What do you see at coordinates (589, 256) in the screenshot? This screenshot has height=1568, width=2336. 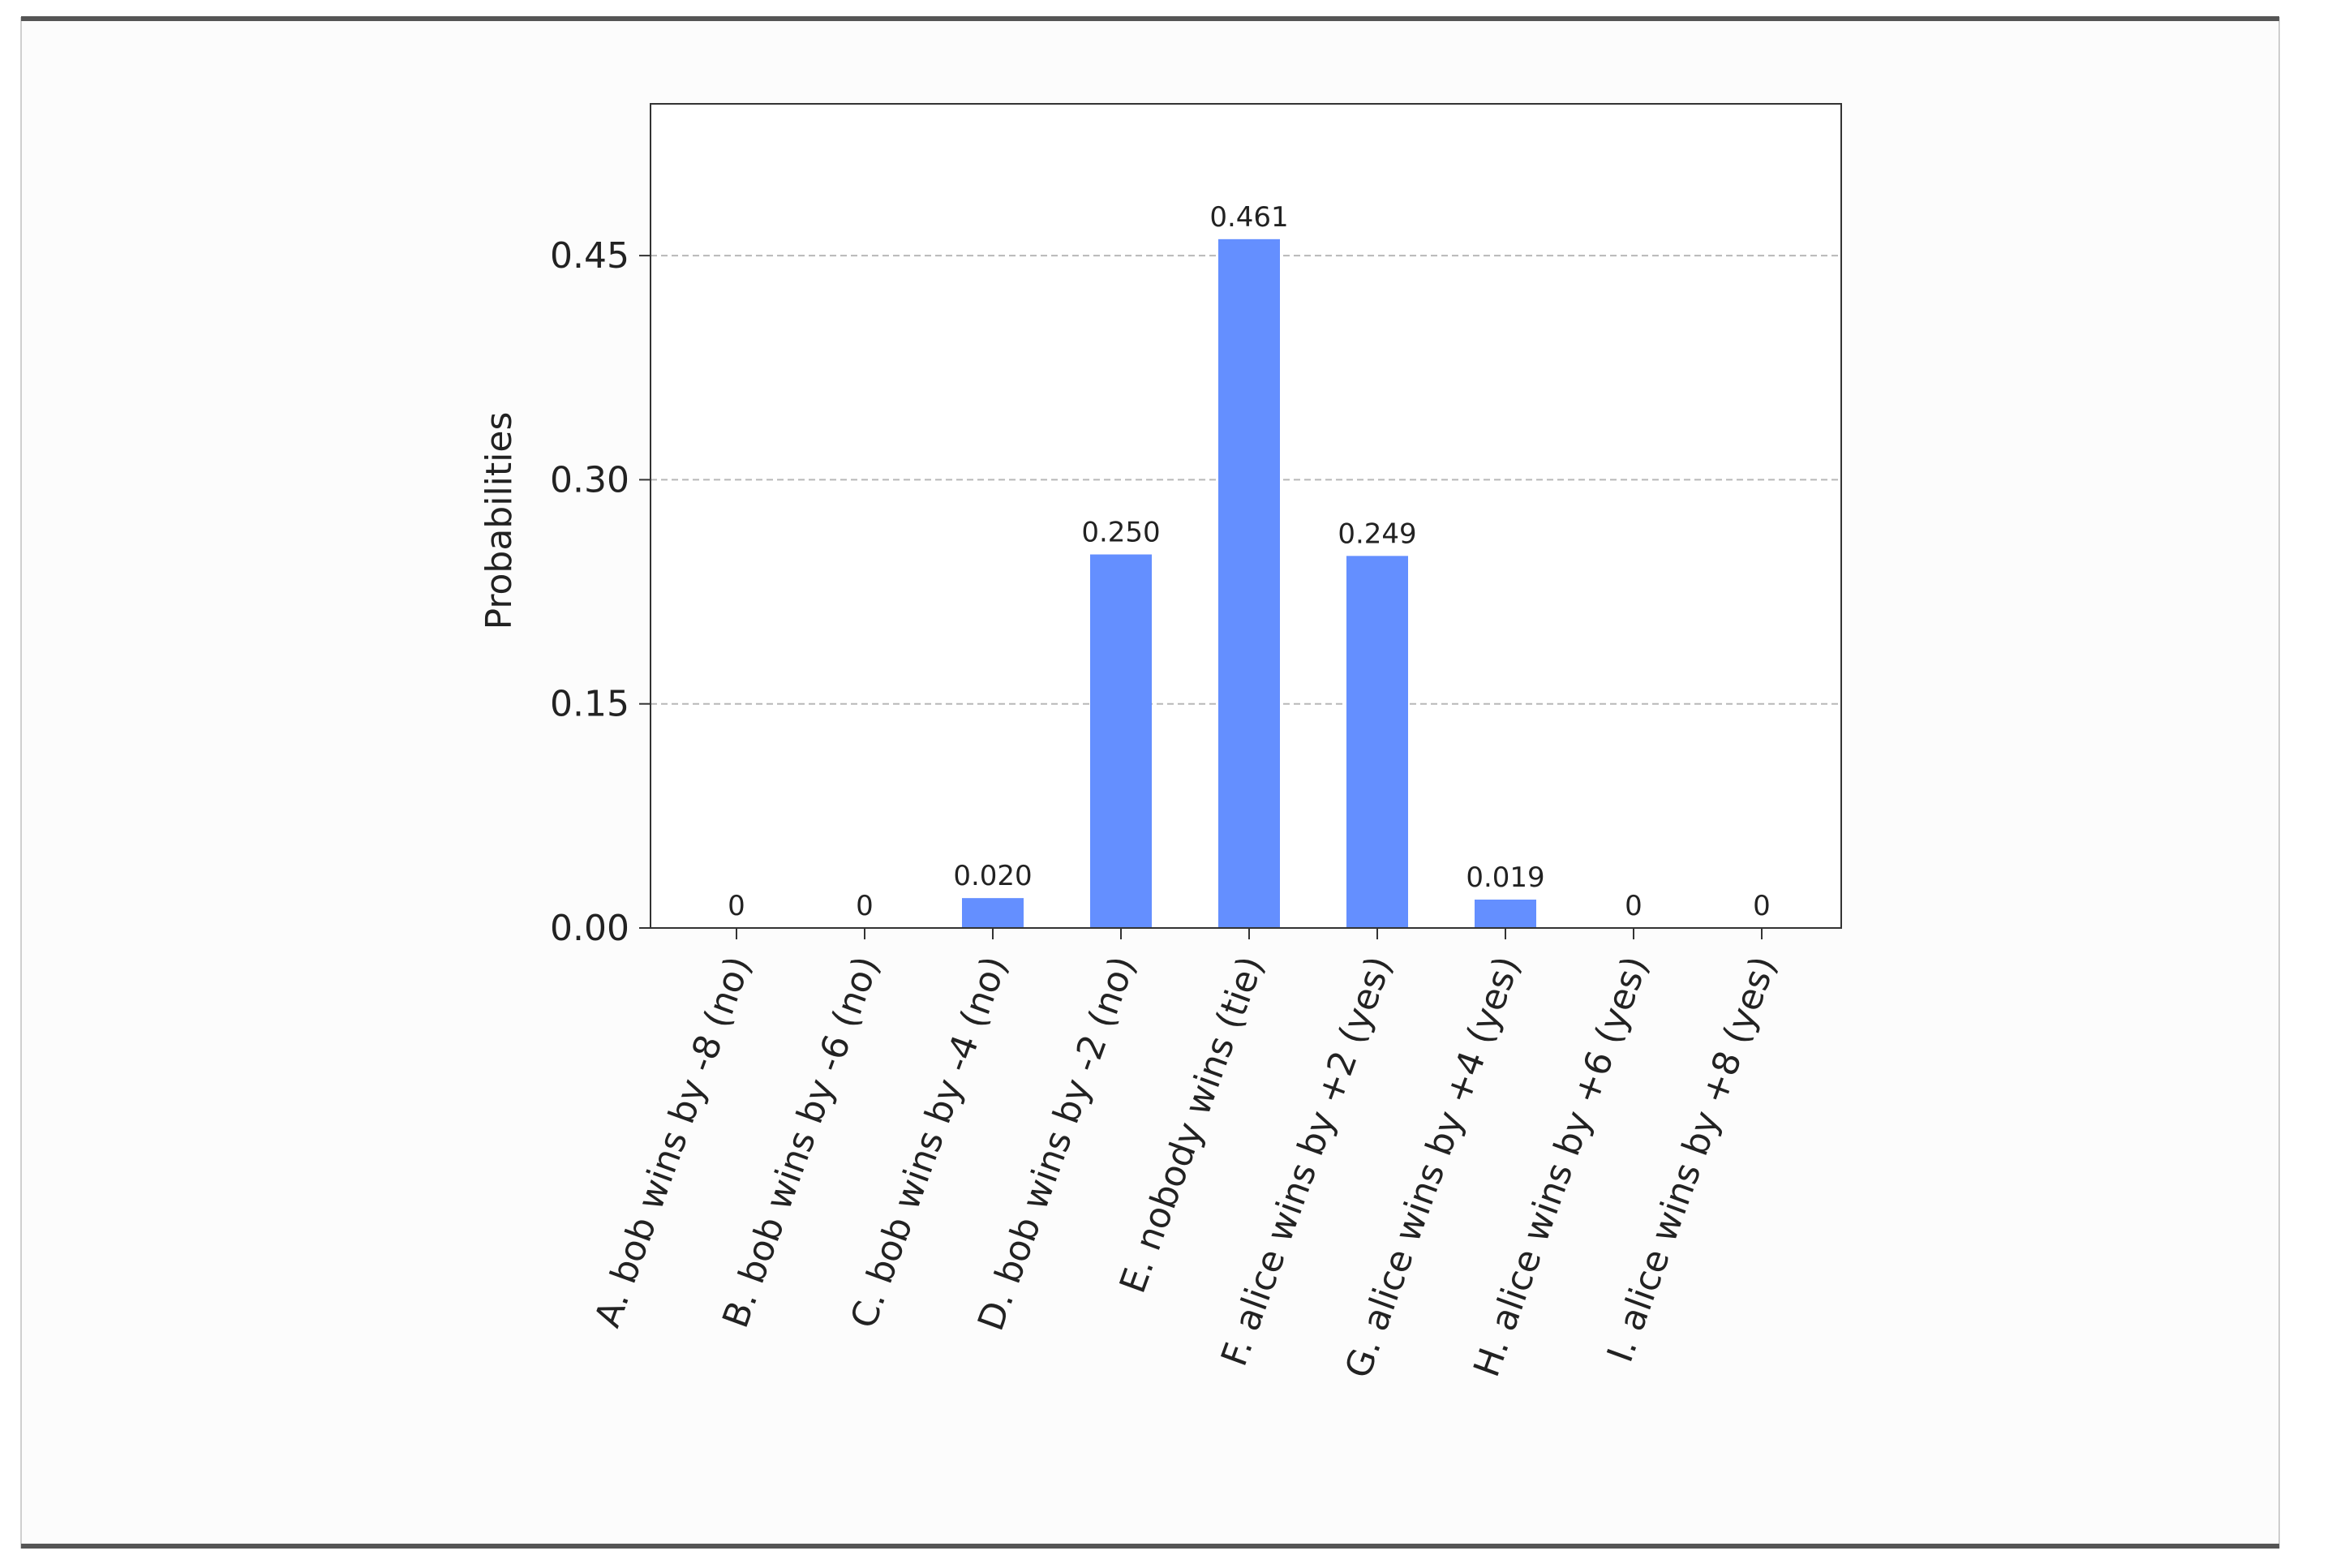 I see `y-tick-label: 0.45` at bounding box center [589, 256].